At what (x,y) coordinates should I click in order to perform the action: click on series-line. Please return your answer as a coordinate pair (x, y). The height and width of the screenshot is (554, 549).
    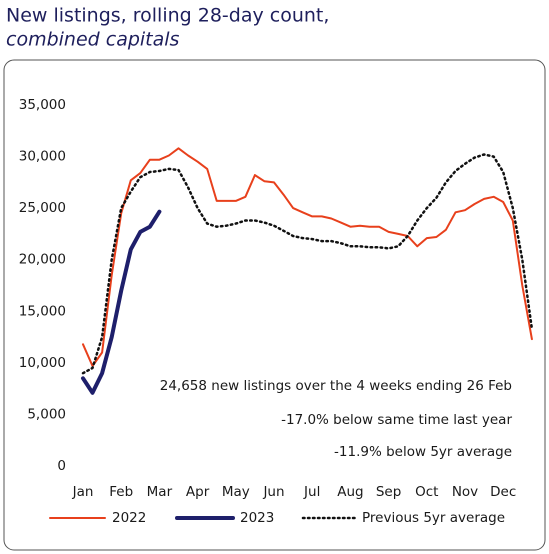
    Looking at the image, I should click on (121, 302).